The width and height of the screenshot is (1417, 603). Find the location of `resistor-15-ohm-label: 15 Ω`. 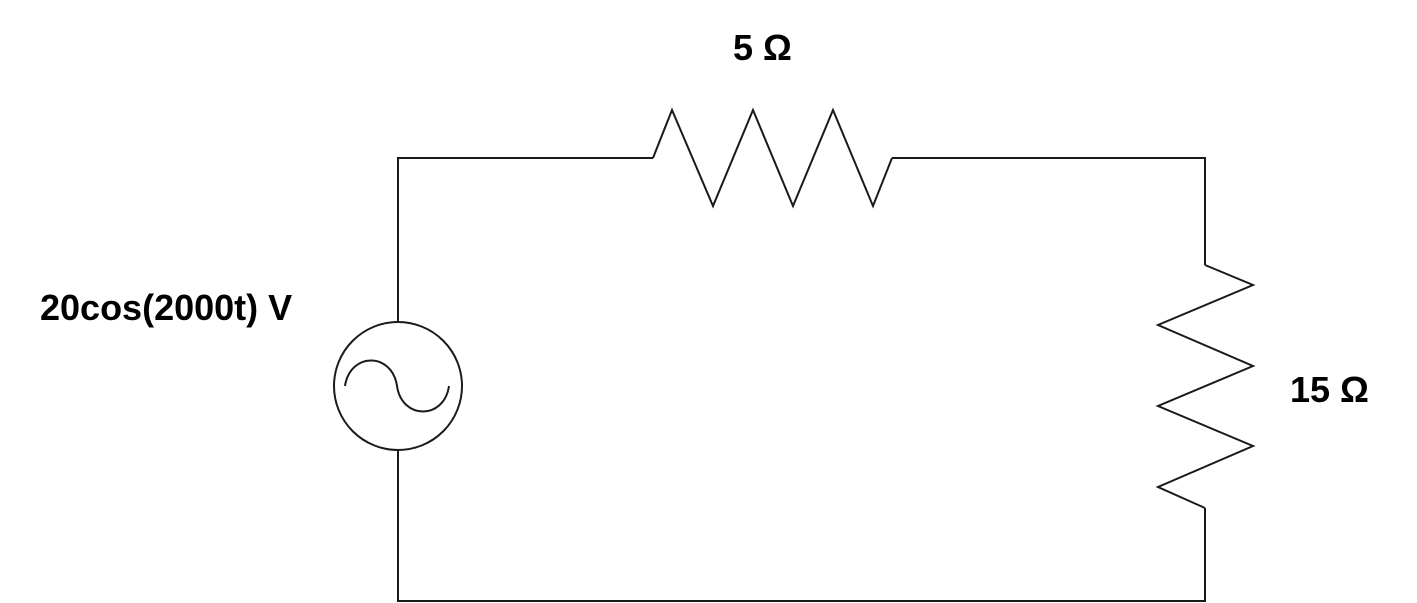

resistor-15-ohm-label: 15 Ω is located at coordinates (1329, 389).